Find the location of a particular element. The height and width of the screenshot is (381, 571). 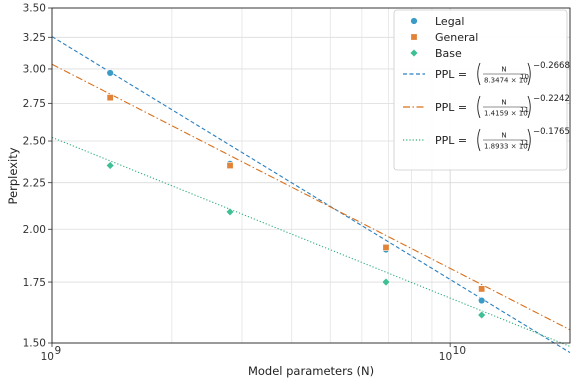

y-tick-label: 2.25 is located at coordinates (34, 183).